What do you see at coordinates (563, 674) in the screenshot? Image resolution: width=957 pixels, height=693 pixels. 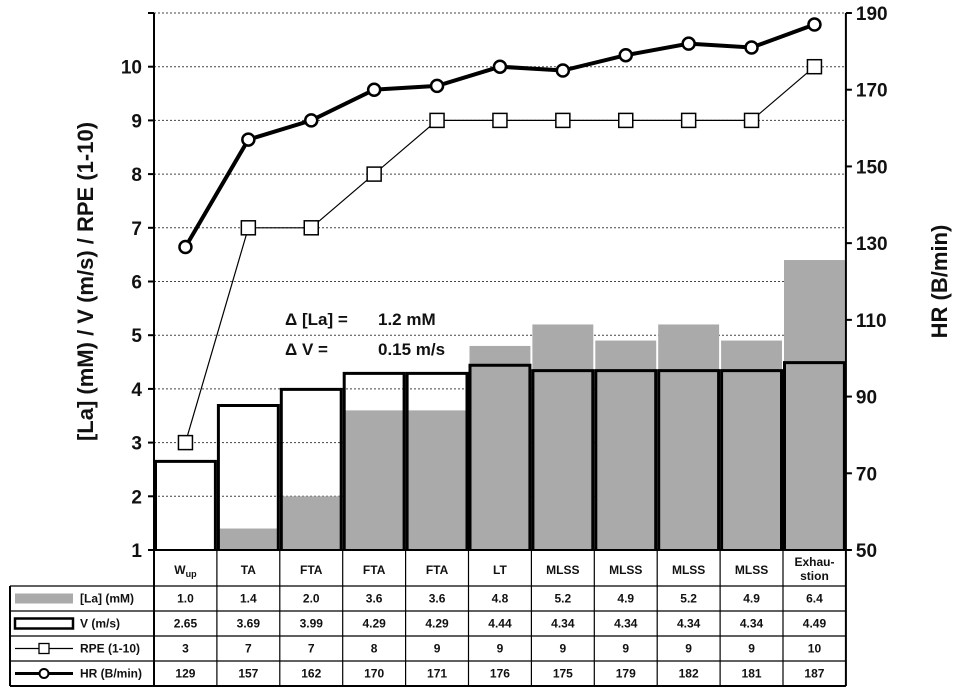 I see `table-cell: 175` at bounding box center [563, 674].